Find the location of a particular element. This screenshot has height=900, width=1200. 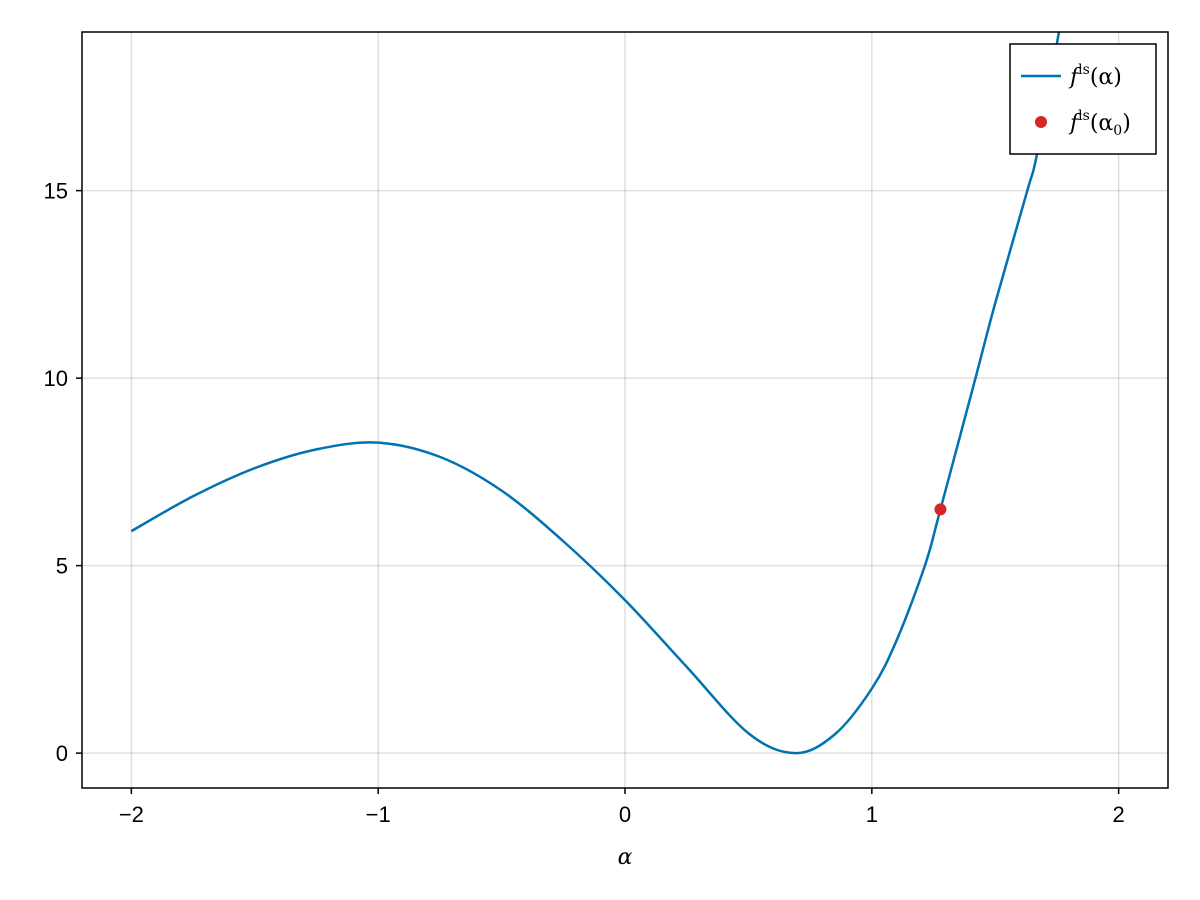

y-tick-label: 15 is located at coordinates (56, 191).